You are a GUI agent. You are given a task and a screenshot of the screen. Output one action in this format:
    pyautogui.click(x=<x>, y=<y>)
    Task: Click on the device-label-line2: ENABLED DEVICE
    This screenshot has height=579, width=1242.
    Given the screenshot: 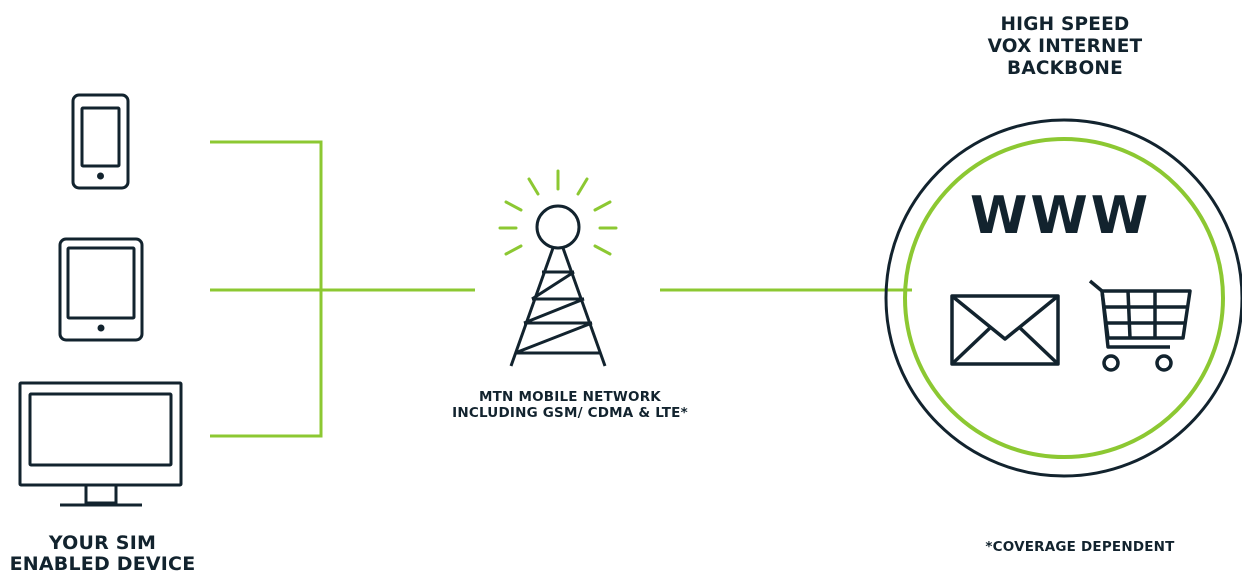 What is the action you would take?
    pyautogui.click(x=102, y=564)
    